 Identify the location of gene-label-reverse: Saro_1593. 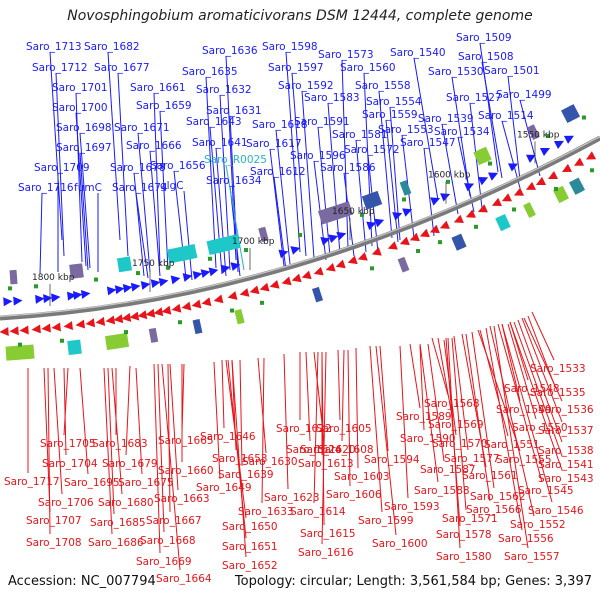
(412, 507).